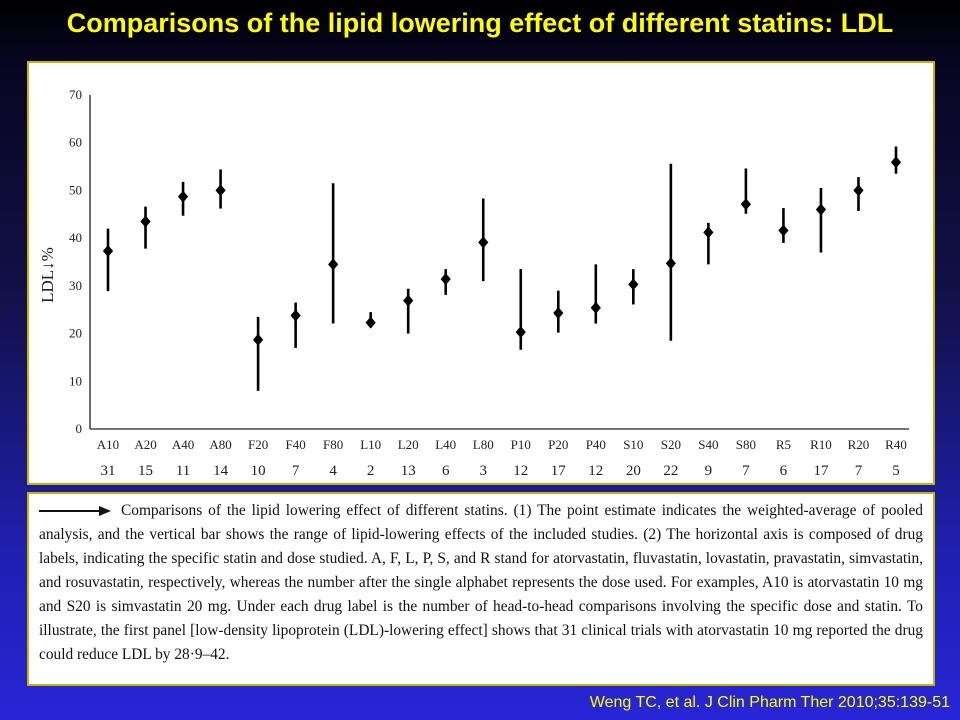 The width and height of the screenshot is (960, 720). What do you see at coordinates (633, 444) in the screenshot?
I see `category-label-s10: S10` at bounding box center [633, 444].